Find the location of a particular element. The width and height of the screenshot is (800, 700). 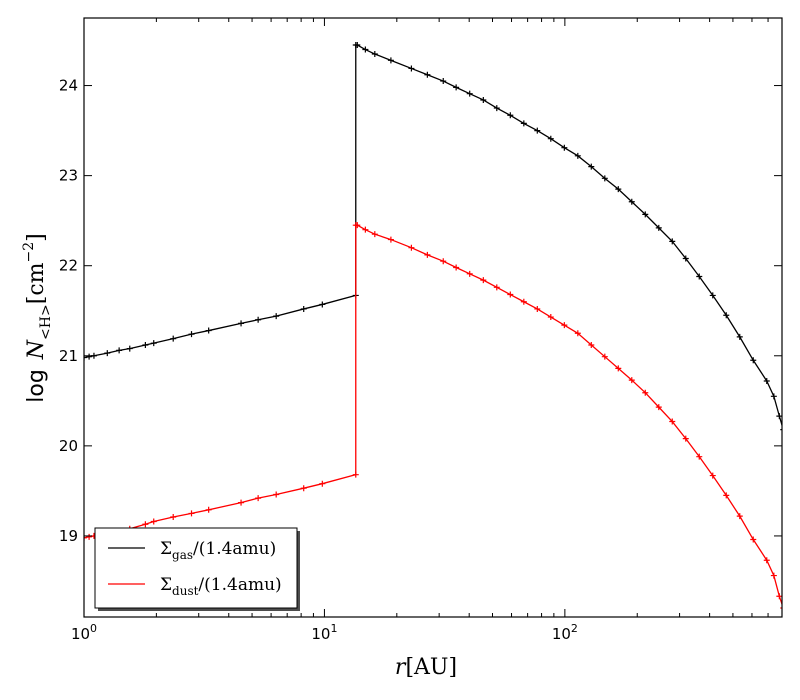

x-tick-label-1: 10¹ is located at coordinates (324, 632).